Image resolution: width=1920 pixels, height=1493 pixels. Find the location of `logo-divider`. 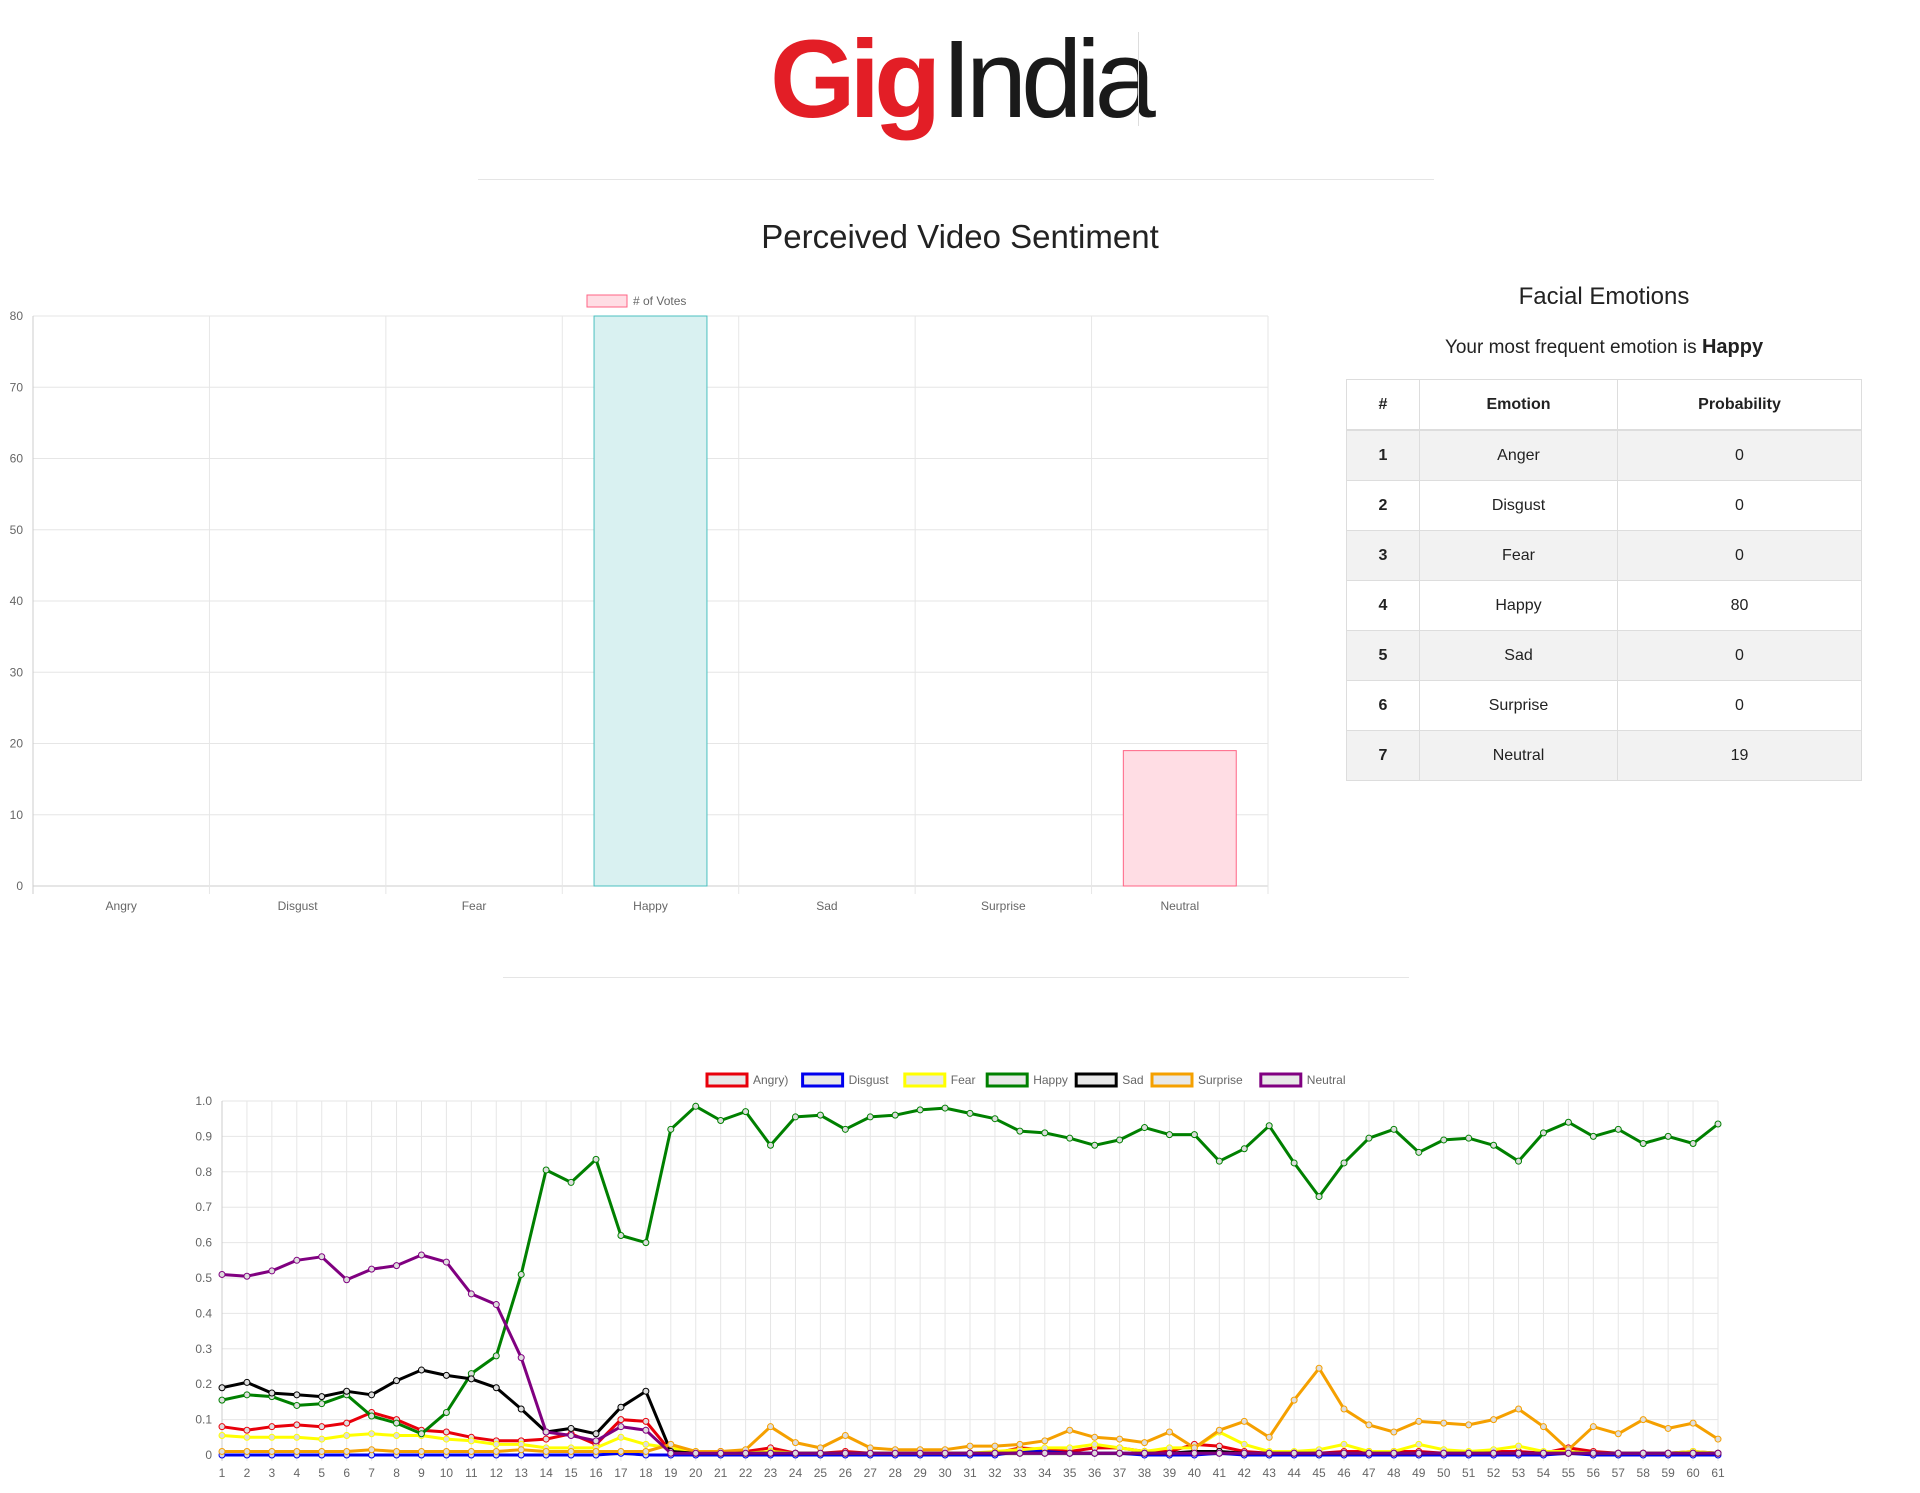

logo-divider is located at coordinates (1138, 79).